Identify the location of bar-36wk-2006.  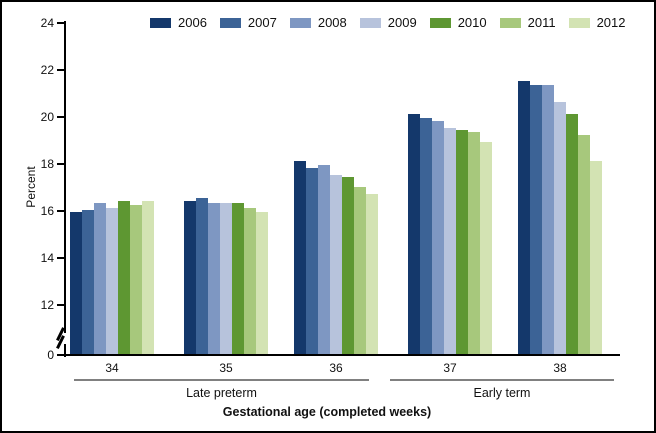
(300, 257).